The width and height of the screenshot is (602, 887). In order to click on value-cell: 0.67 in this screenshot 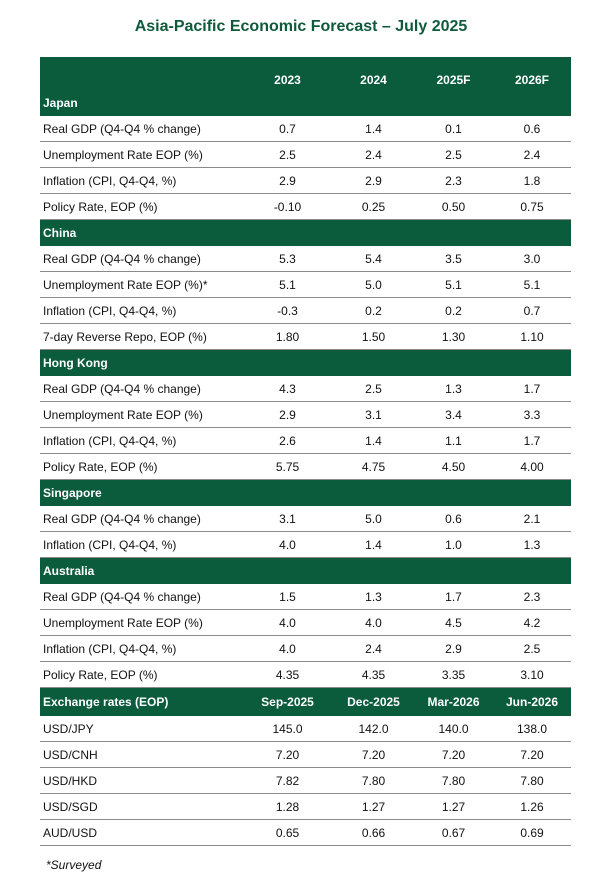, I will do `click(453, 832)`.